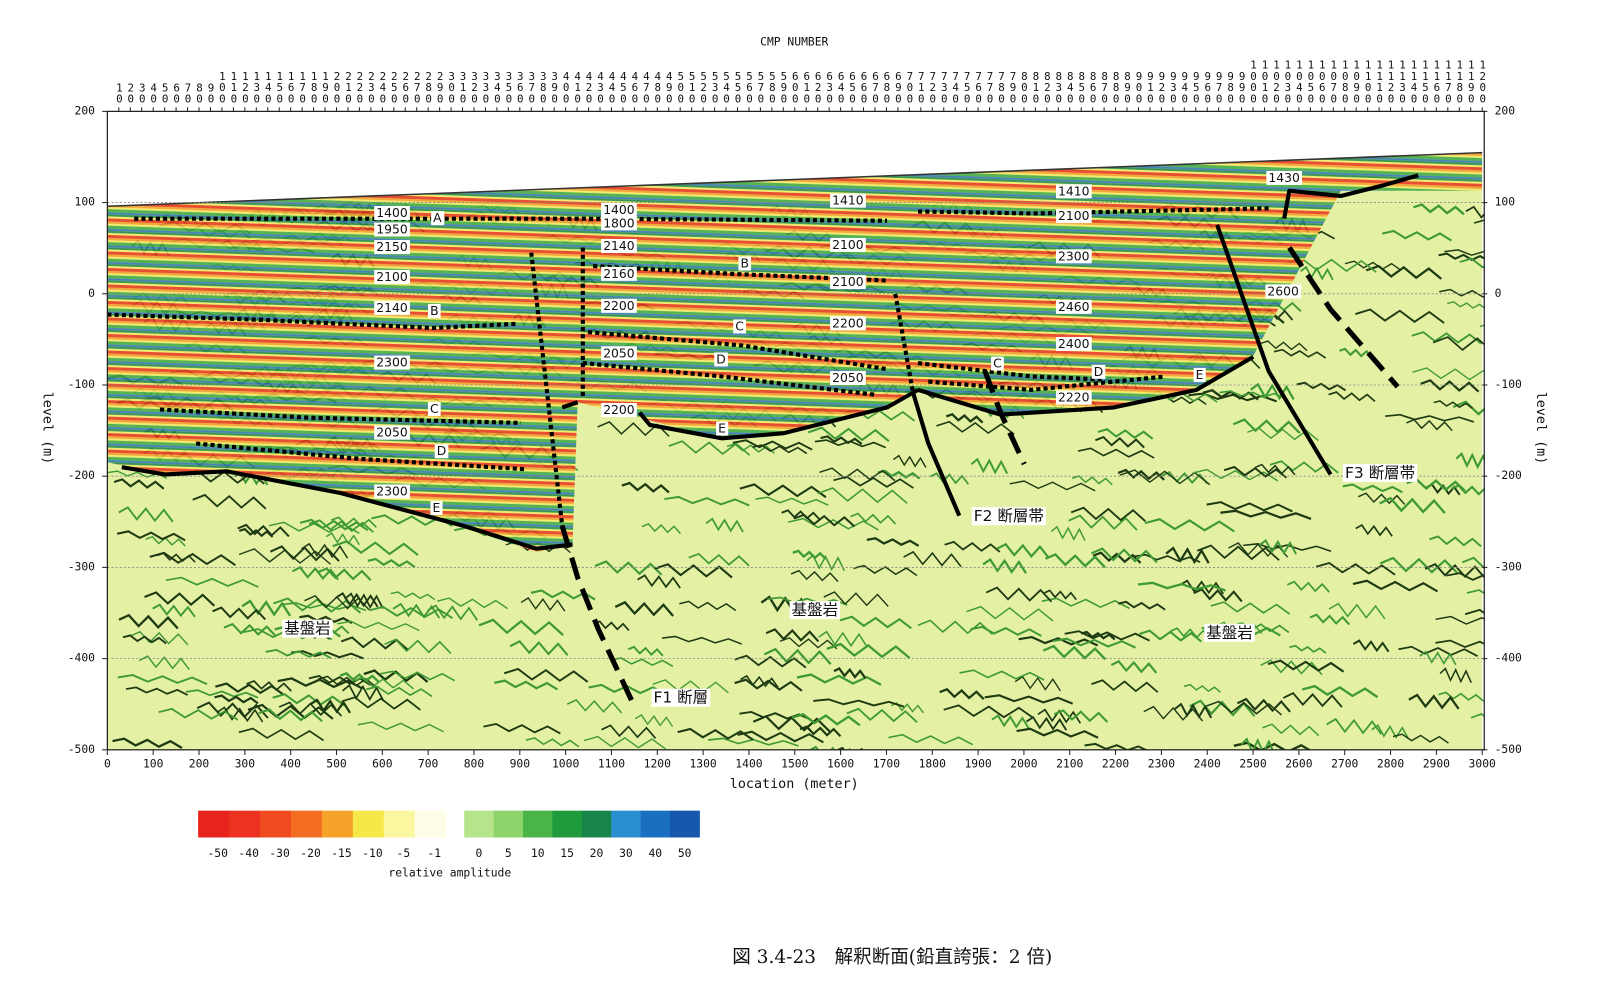 The image size is (1604, 986). Describe the element at coordinates (1505, 110) in the screenshot. I see `y-tick-label-right: 200` at that location.